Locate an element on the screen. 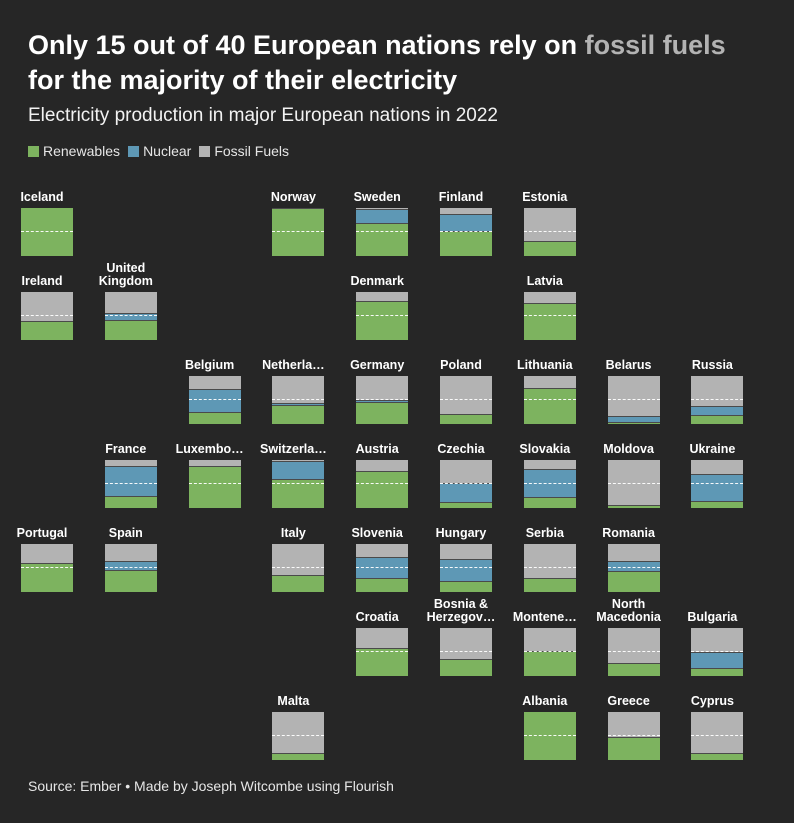 The height and width of the screenshot is (823, 794). country-tile-bulgaria: Bulgaria is located at coordinates (712, 638).